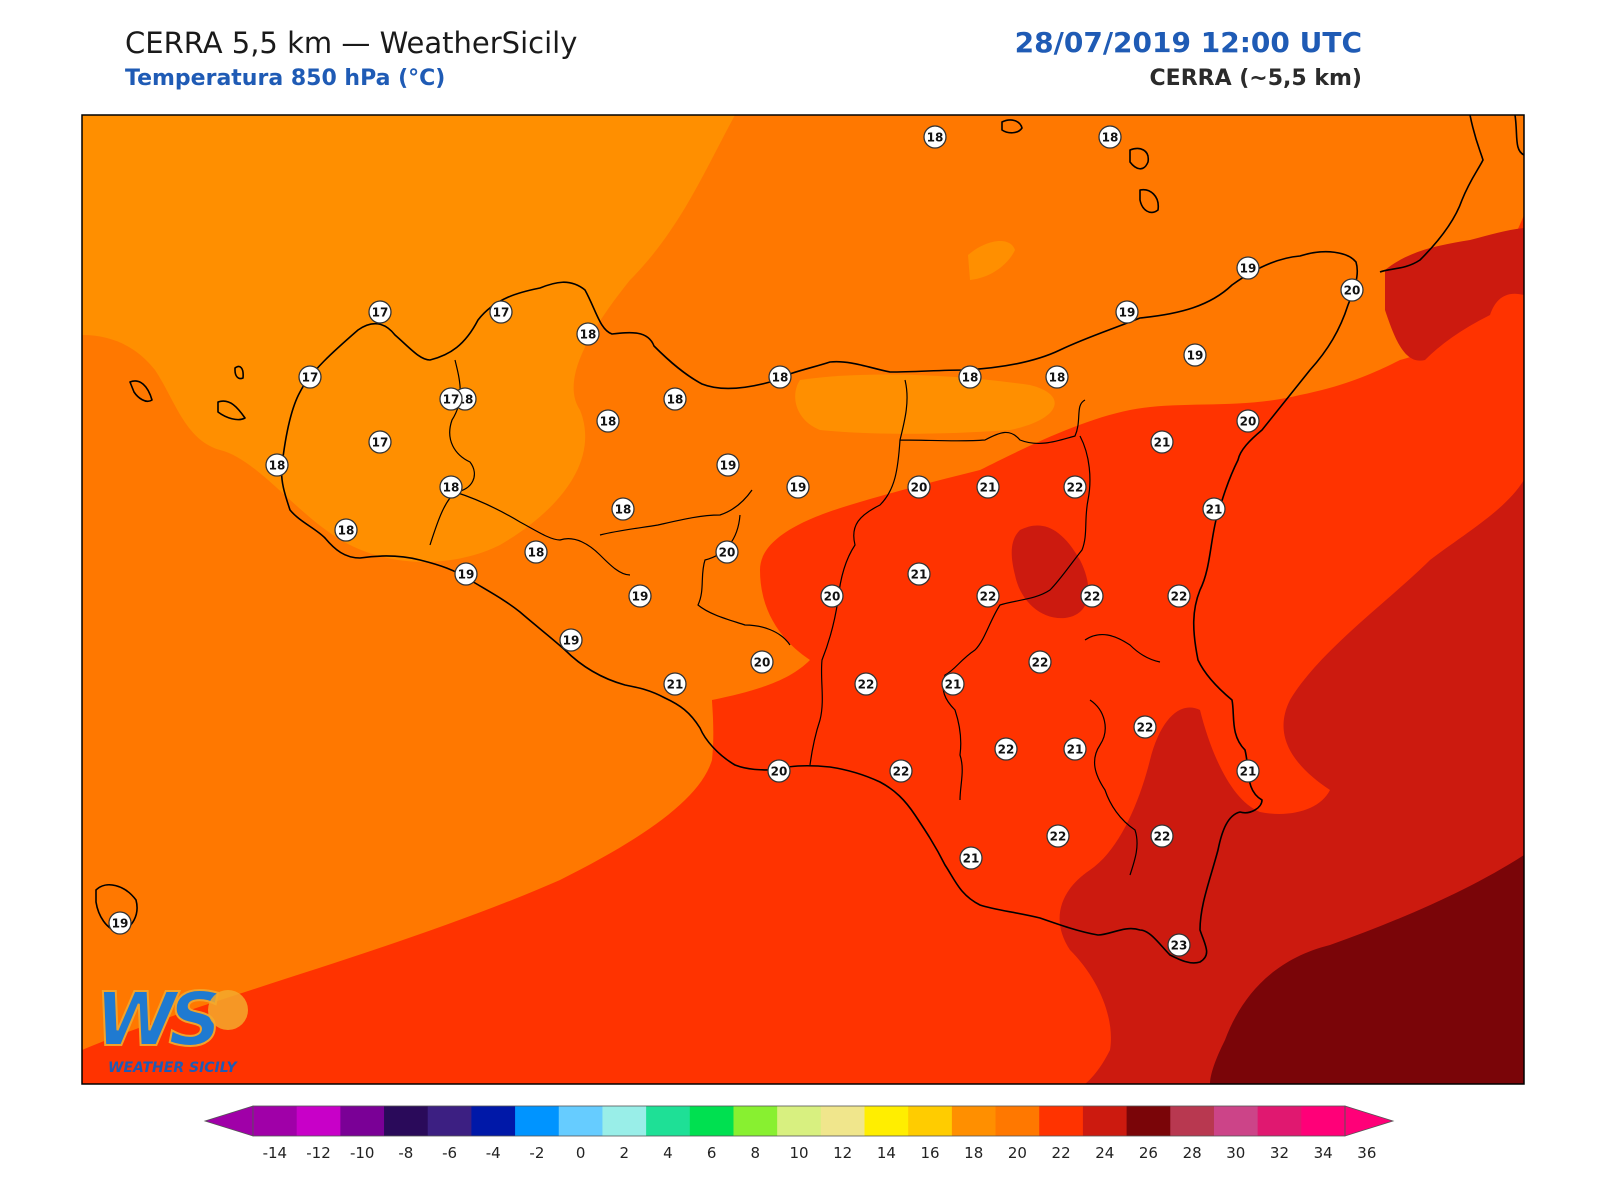 This screenshot has width=1600, height=1200. What do you see at coordinates (173, 1068) in the screenshot?
I see `logo-text: WEATHER SICILY` at bounding box center [173, 1068].